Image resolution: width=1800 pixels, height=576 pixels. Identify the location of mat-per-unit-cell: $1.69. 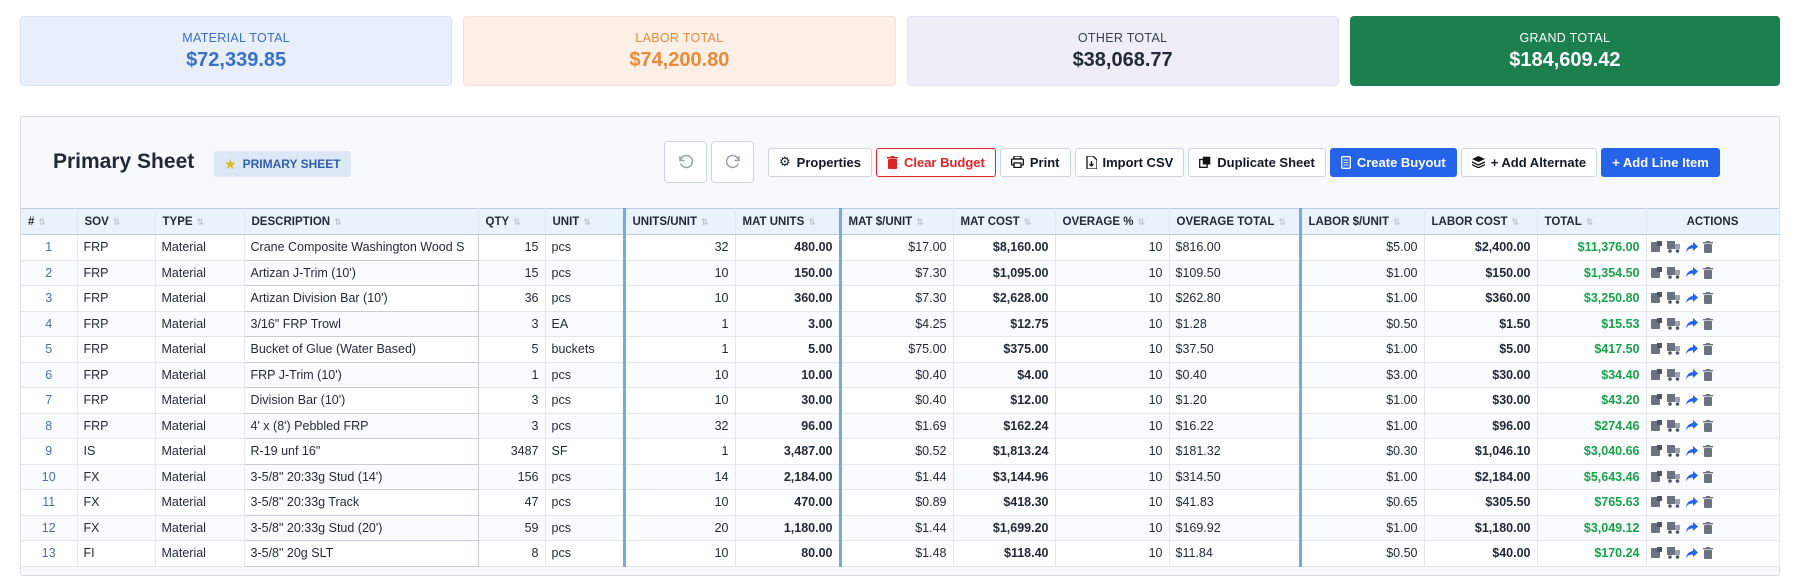
(896, 426).